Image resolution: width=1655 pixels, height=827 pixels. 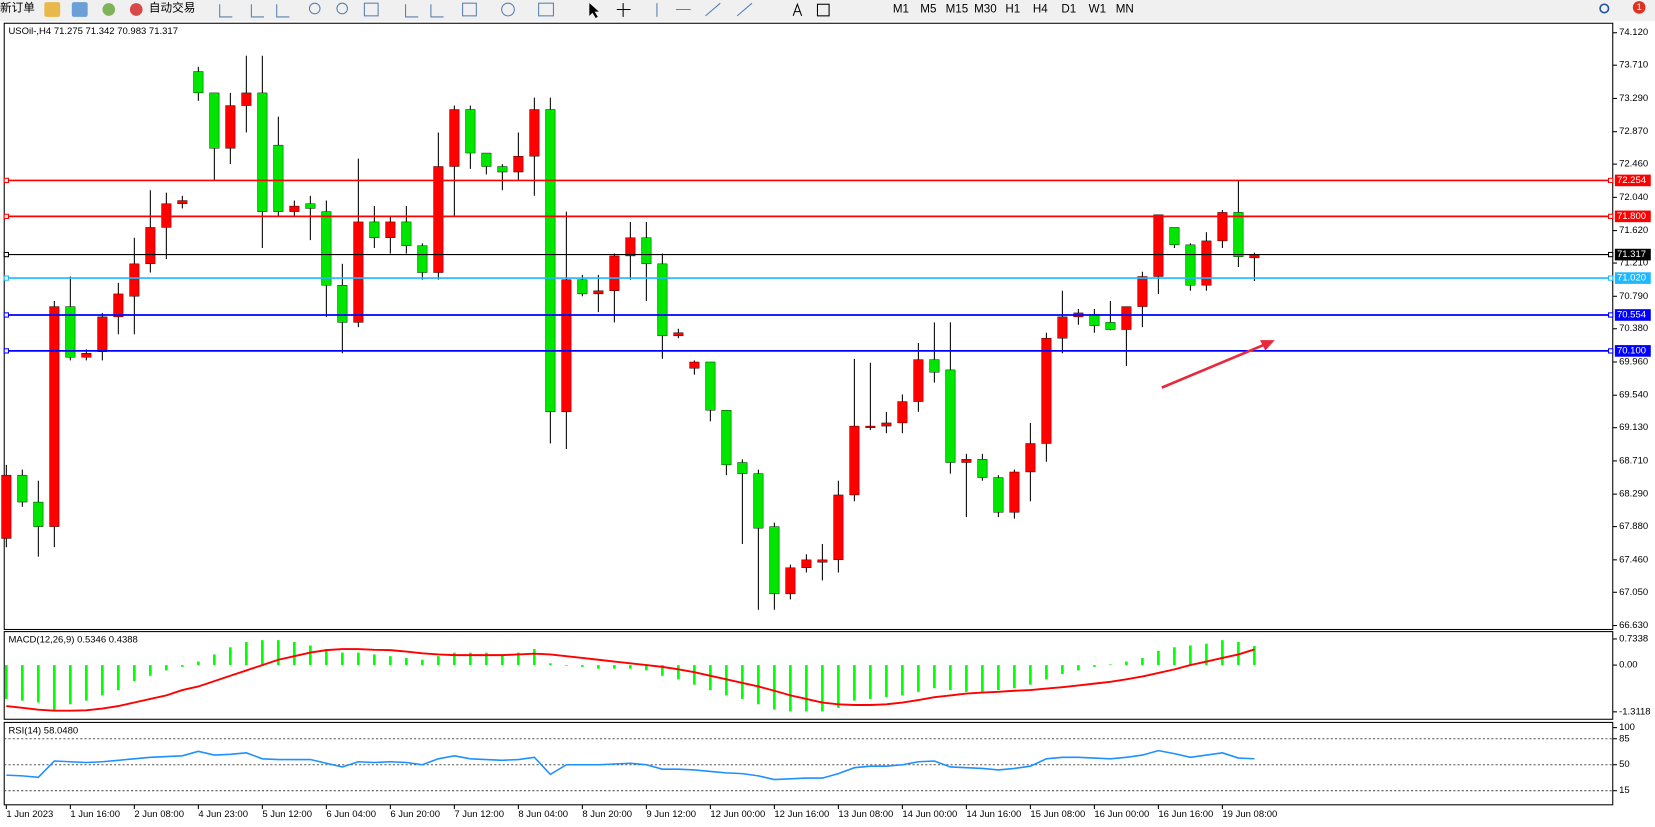 I want to click on x-tick-label: 12 Jun 16:00, so click(x=801, y=814).